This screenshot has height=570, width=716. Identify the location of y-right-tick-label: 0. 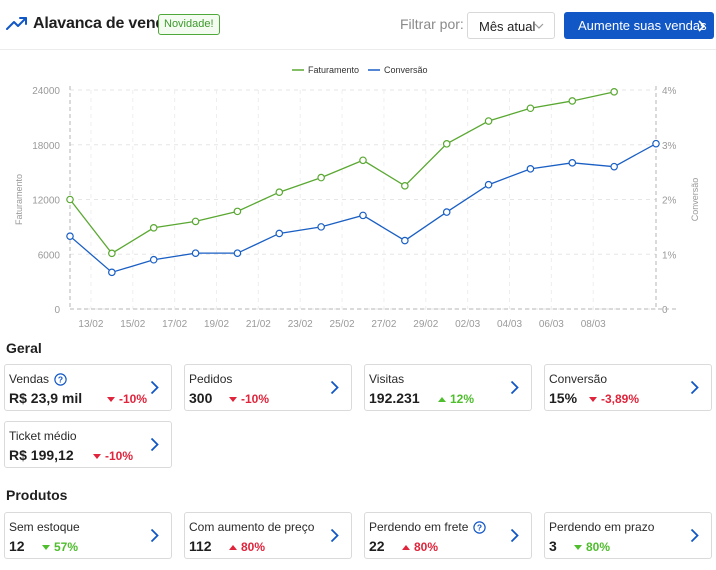
(665, 310).